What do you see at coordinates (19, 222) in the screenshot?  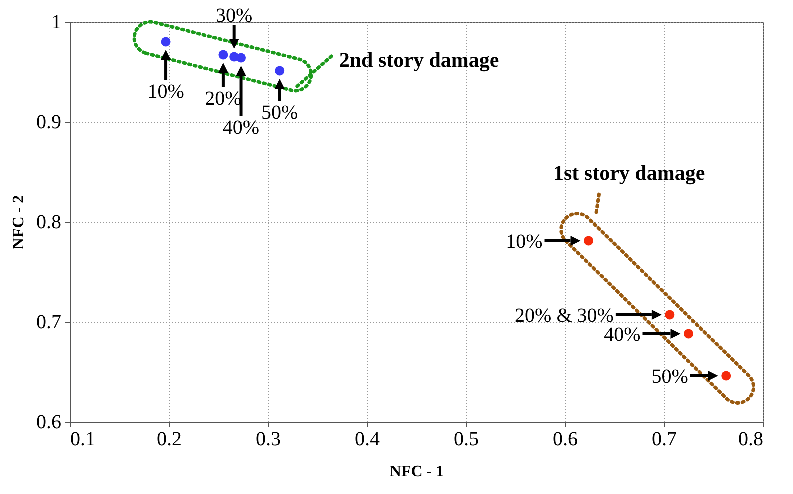 I see `y-axis-title: NFC - 2` at bounding box center [19, 222].